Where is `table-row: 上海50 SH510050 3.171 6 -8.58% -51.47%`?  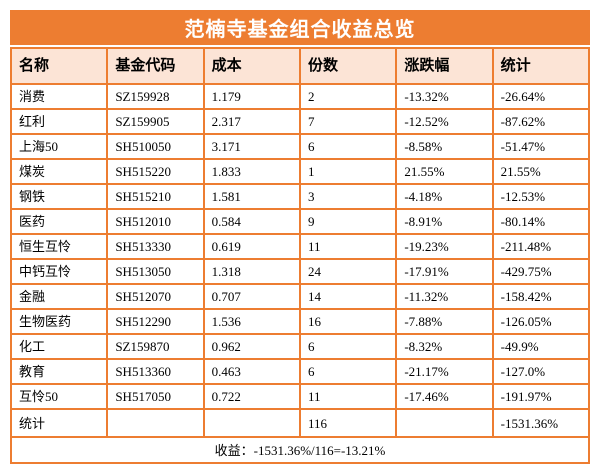
table-row: 上海50 SH510050 3.171 6 -8.58% -51.47% is located at coordinates (300, 146).